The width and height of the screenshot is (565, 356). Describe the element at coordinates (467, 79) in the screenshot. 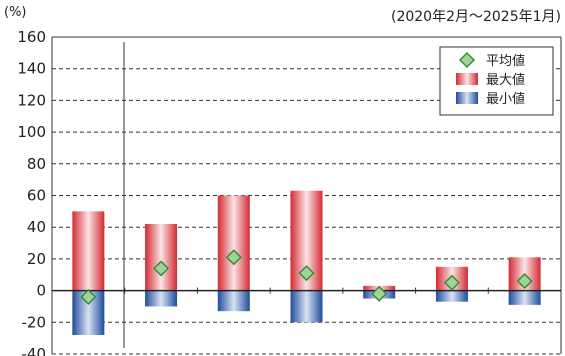

I see `legend-max-icon` at that location.